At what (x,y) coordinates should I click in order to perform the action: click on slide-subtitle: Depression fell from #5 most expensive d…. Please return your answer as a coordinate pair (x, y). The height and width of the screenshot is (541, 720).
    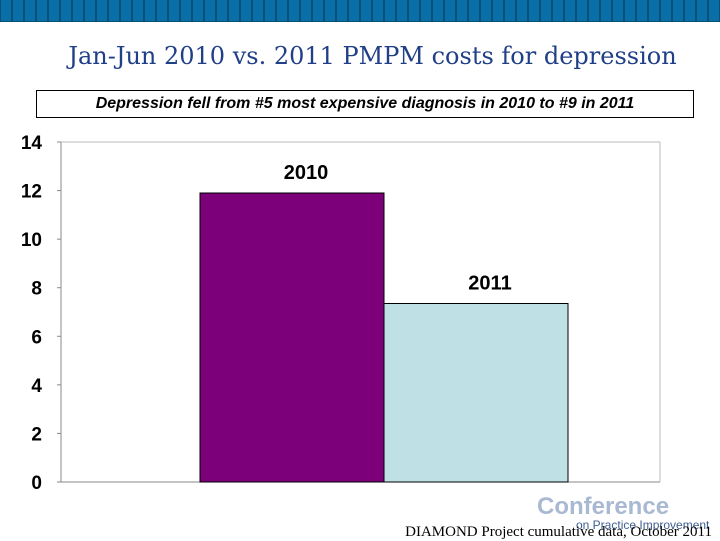
    Looking at the image, I should click on (365, 104).